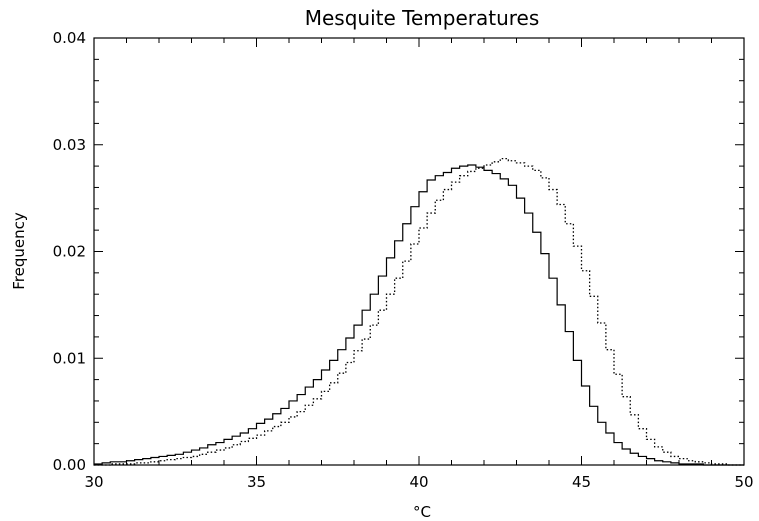 The image size is (759, 521). What do you see at coordinates (69, 252) in the screenshot?
I see `y-tick-label: 0.02` at bounding box center [69, 252].